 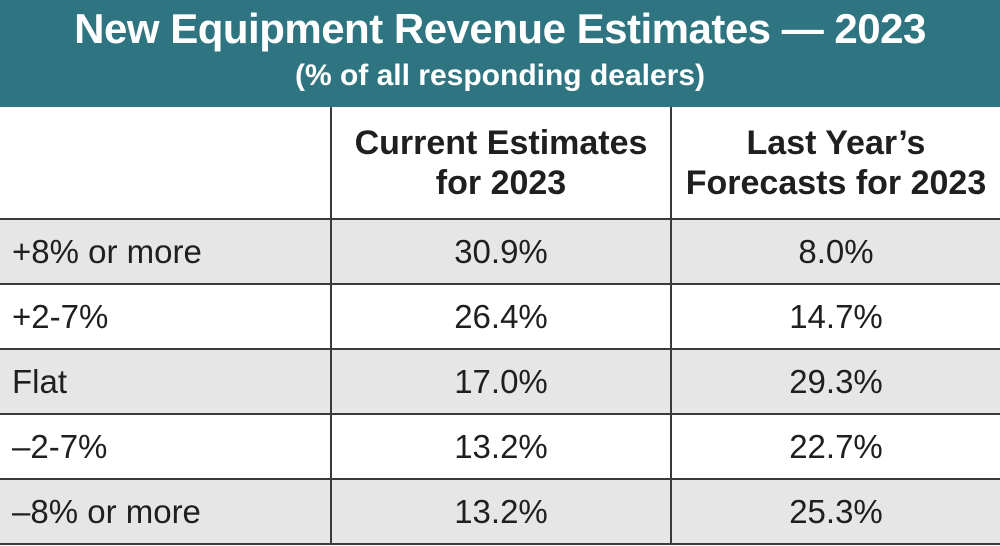 I want to click on table-row: –8% or more 13.2% 25.3%, so click(x=500, y=511).